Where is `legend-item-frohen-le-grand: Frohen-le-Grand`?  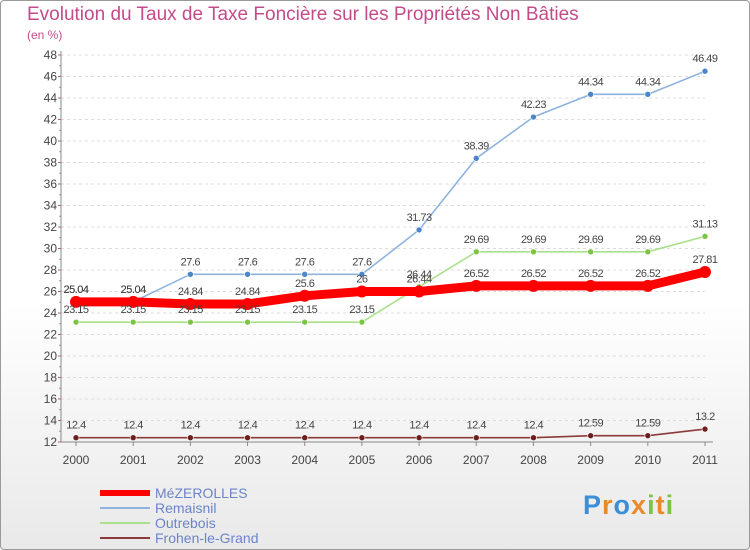
legend-item-frohen-le-grand: Frohen-le-Grand is located at coordinates (210, 538).